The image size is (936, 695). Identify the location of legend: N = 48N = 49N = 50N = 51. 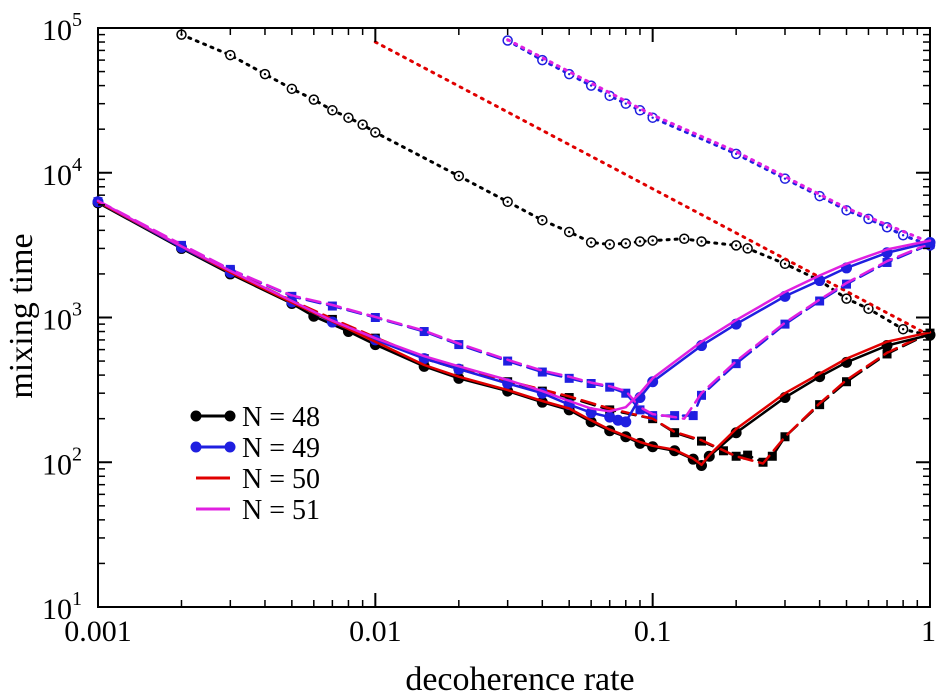
(255, 464).